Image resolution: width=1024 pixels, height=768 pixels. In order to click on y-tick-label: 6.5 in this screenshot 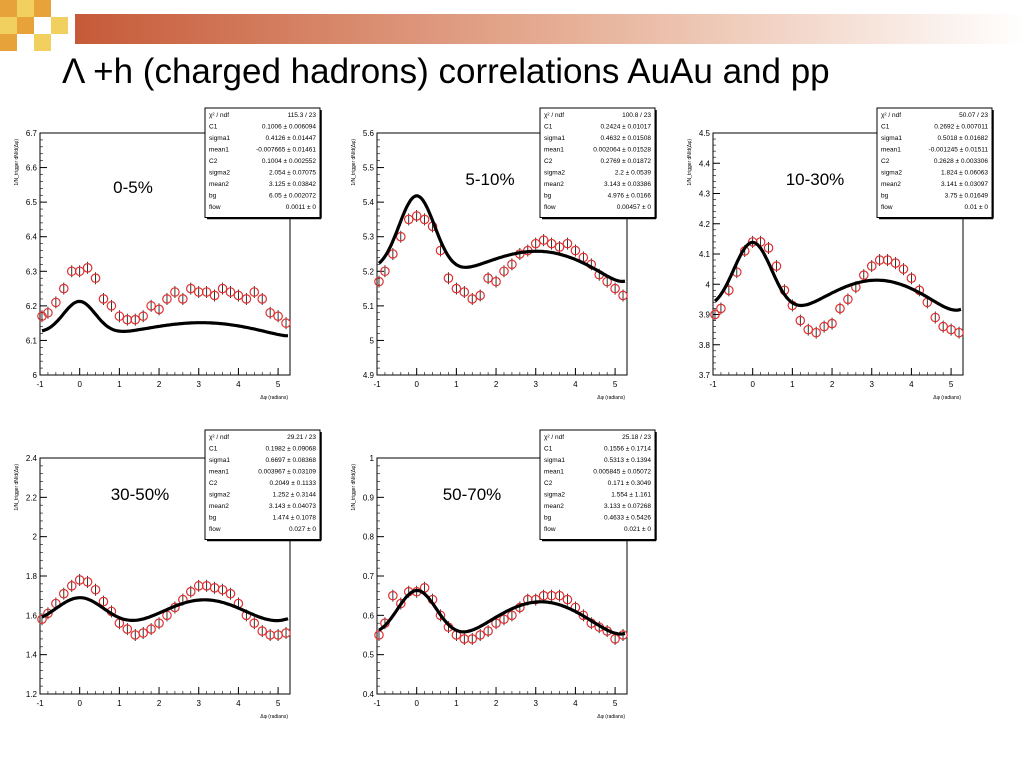, I will do `click(32, 202)`.